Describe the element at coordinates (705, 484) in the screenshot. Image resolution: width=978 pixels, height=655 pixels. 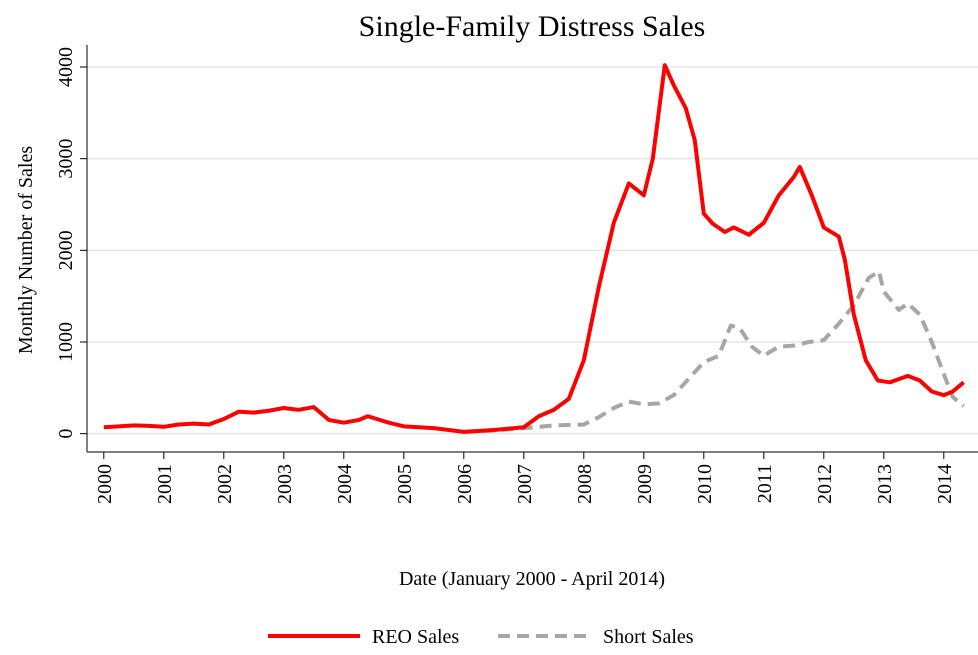
I see `x-tick-label: 2010` at that location.